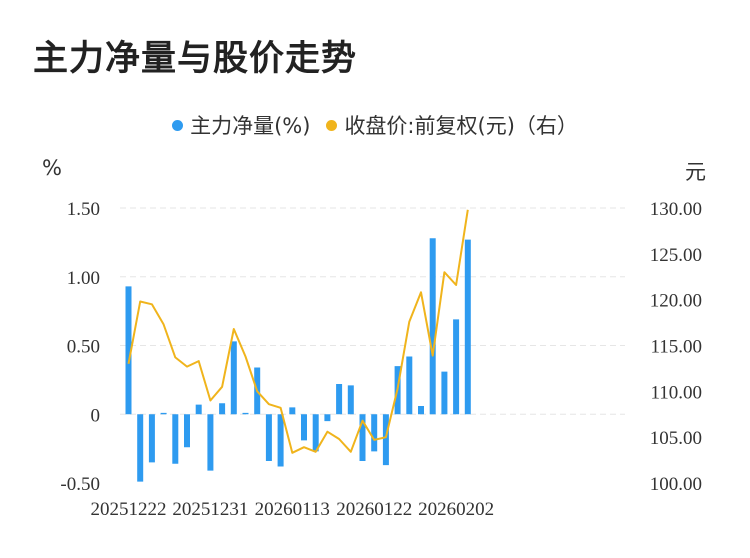 Image resolution: width=750 pixels, height=558 pixels. I want to click on left-axis-ticks: -0.50 0 0.50 1.00 1.50, so click(80, 347).